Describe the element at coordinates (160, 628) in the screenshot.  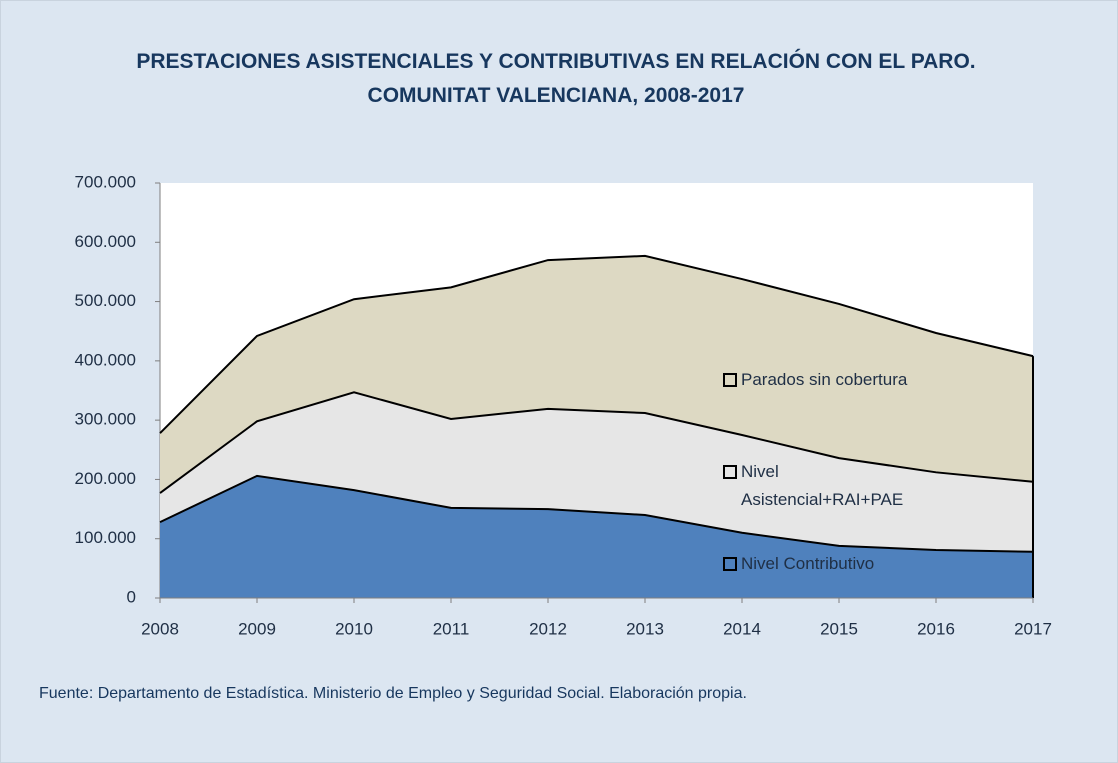
I see `x-tick-label: 2008` at that location.